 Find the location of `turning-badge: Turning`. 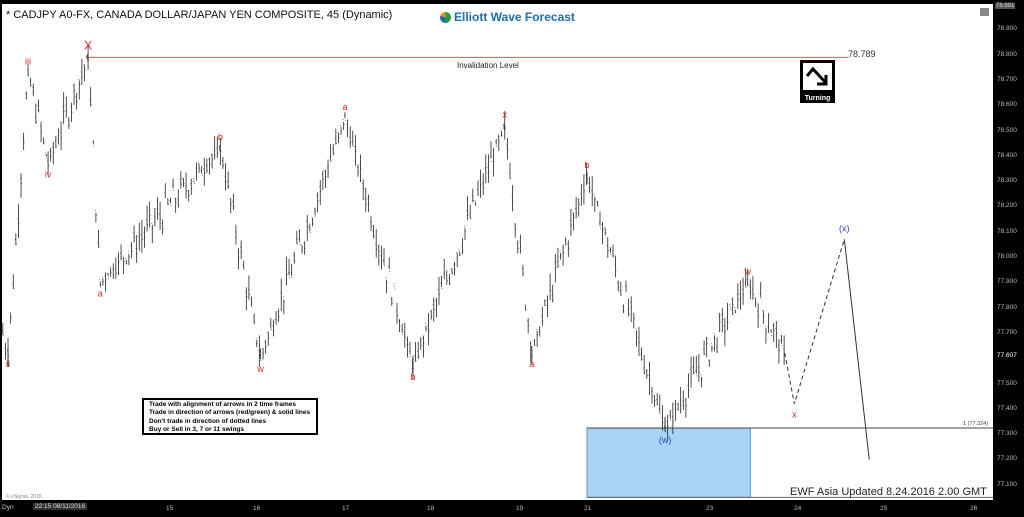

turning-badge: Turning is located at coordinates (817, 81).